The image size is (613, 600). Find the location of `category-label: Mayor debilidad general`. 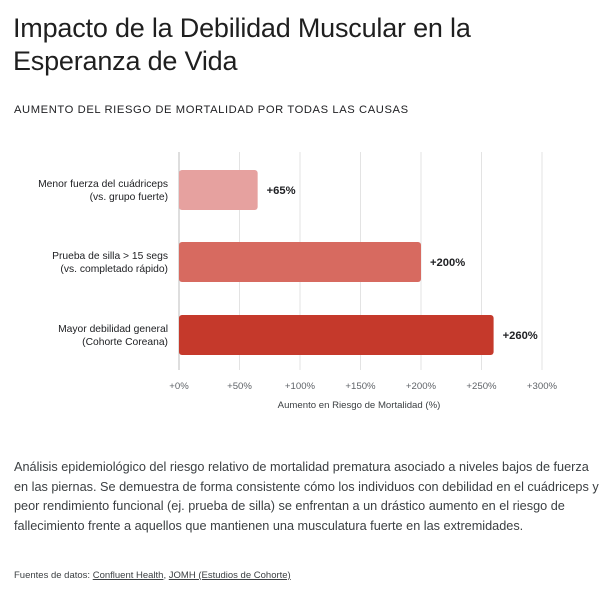

category-label: Mayor debilidad general is located at coordinates (113, 329).